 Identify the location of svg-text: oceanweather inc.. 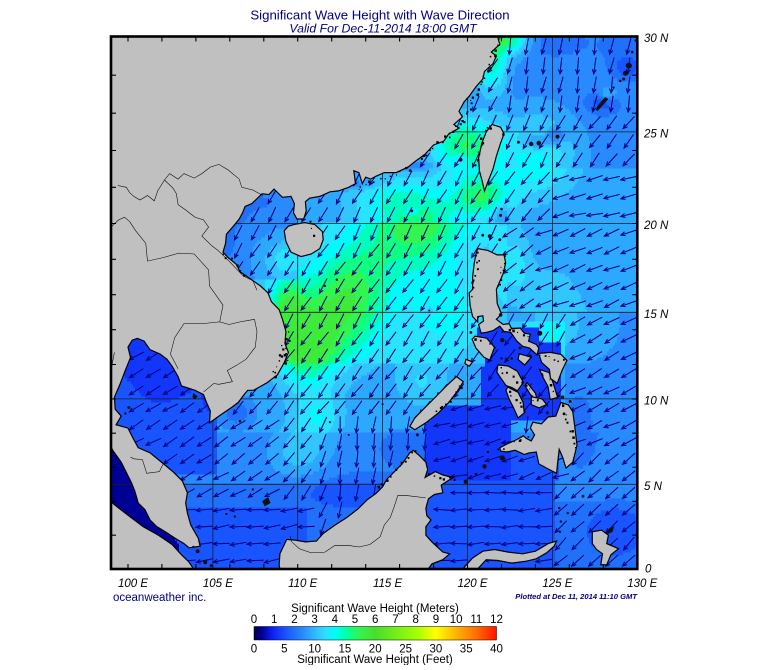
(159, 598).